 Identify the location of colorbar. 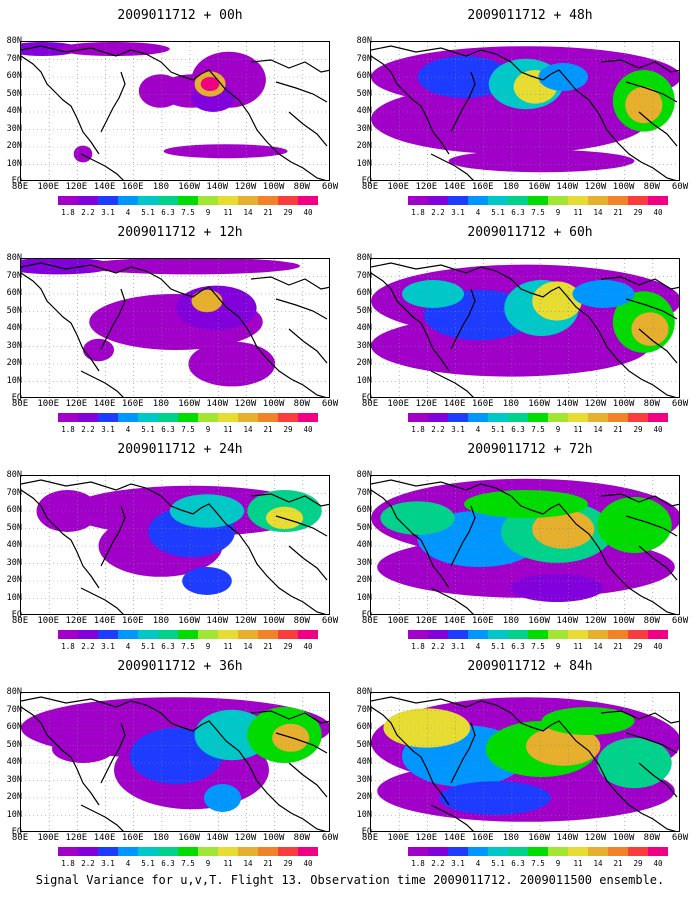
(538, 417).